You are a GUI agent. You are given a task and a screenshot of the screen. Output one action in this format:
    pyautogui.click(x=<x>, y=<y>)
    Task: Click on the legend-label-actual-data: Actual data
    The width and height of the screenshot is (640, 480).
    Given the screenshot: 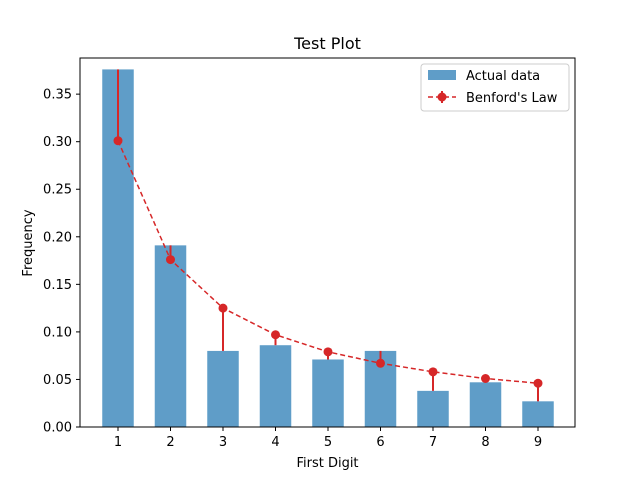 What is the action you would take?
    pyautogui.click(x=503, y=76)
    